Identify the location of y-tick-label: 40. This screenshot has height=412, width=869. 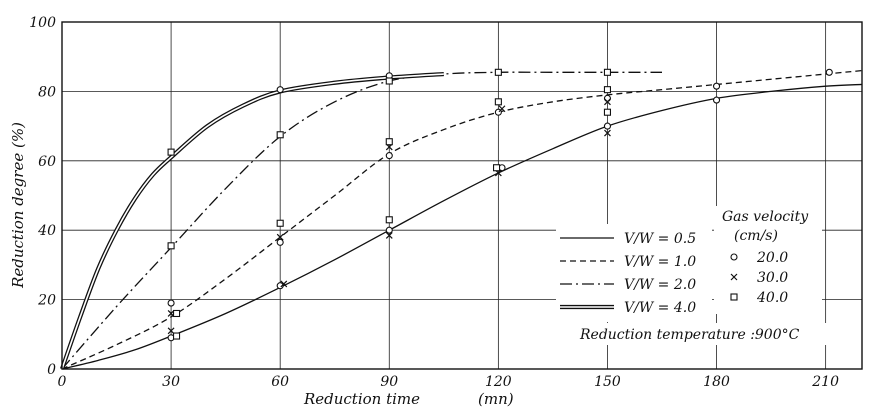
(46, 231).